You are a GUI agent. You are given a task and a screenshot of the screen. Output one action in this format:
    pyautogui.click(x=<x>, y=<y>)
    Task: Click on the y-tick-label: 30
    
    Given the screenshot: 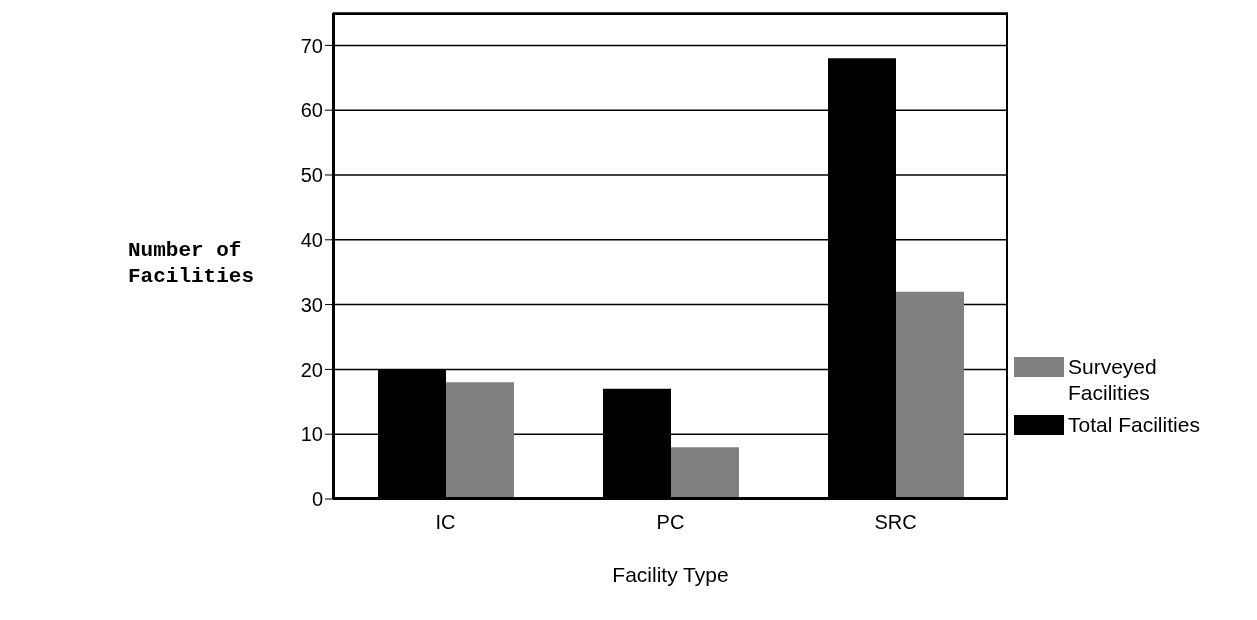 What is the action you would take?
    pyautogui.click(x=311, y=304)
    